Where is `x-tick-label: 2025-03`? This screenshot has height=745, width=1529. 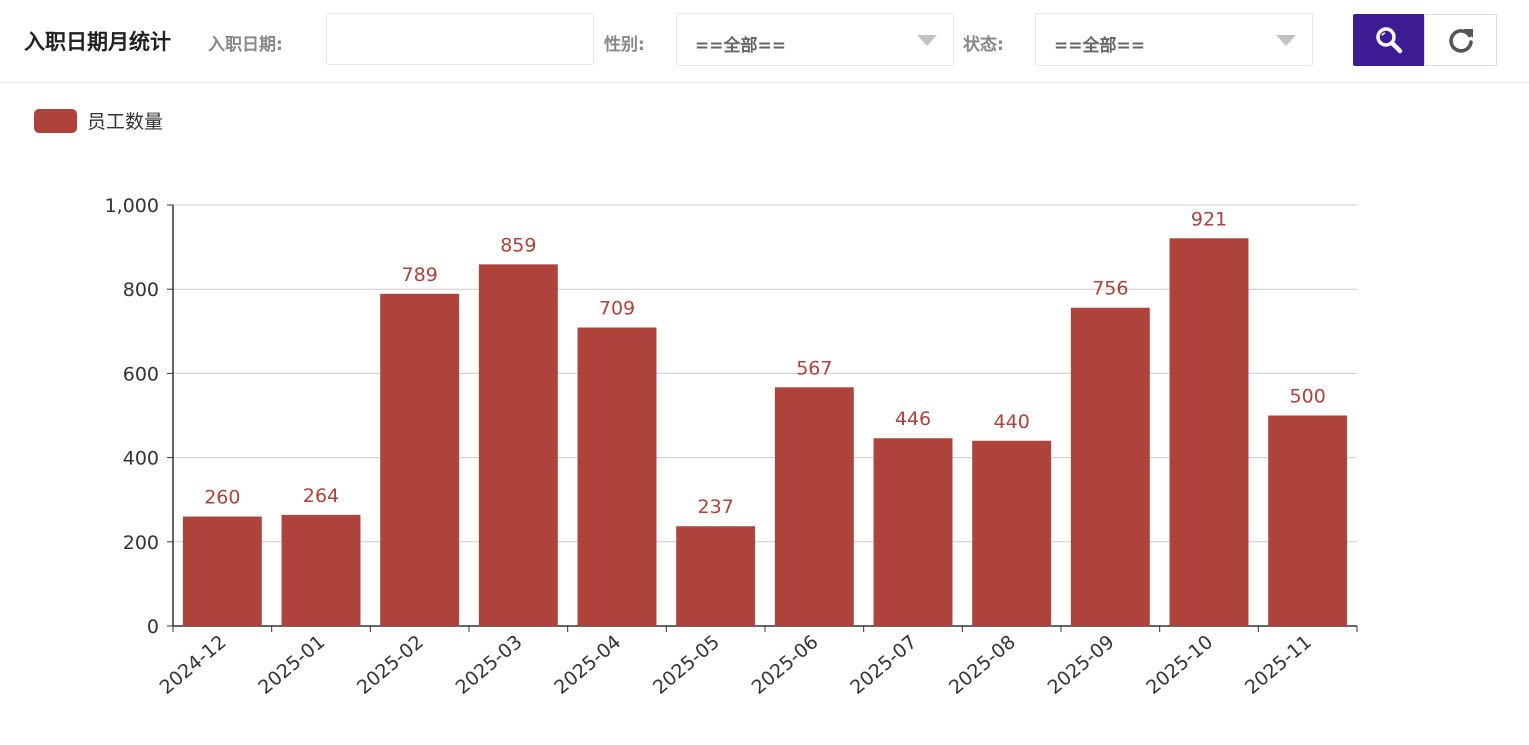 x-tick-label: 2025-03 is located at coordinates (489, 665).